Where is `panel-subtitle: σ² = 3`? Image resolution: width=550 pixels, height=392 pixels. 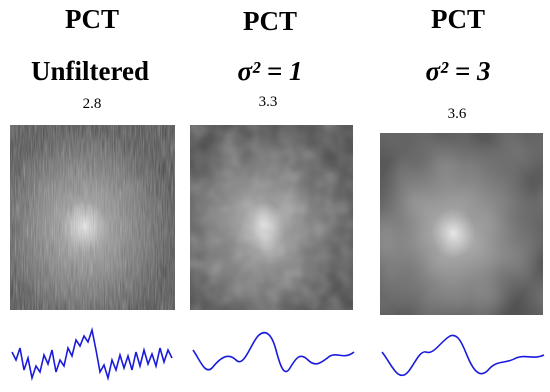
panel-subtitle: σ² = 3 is located at coordinates (457, 71).